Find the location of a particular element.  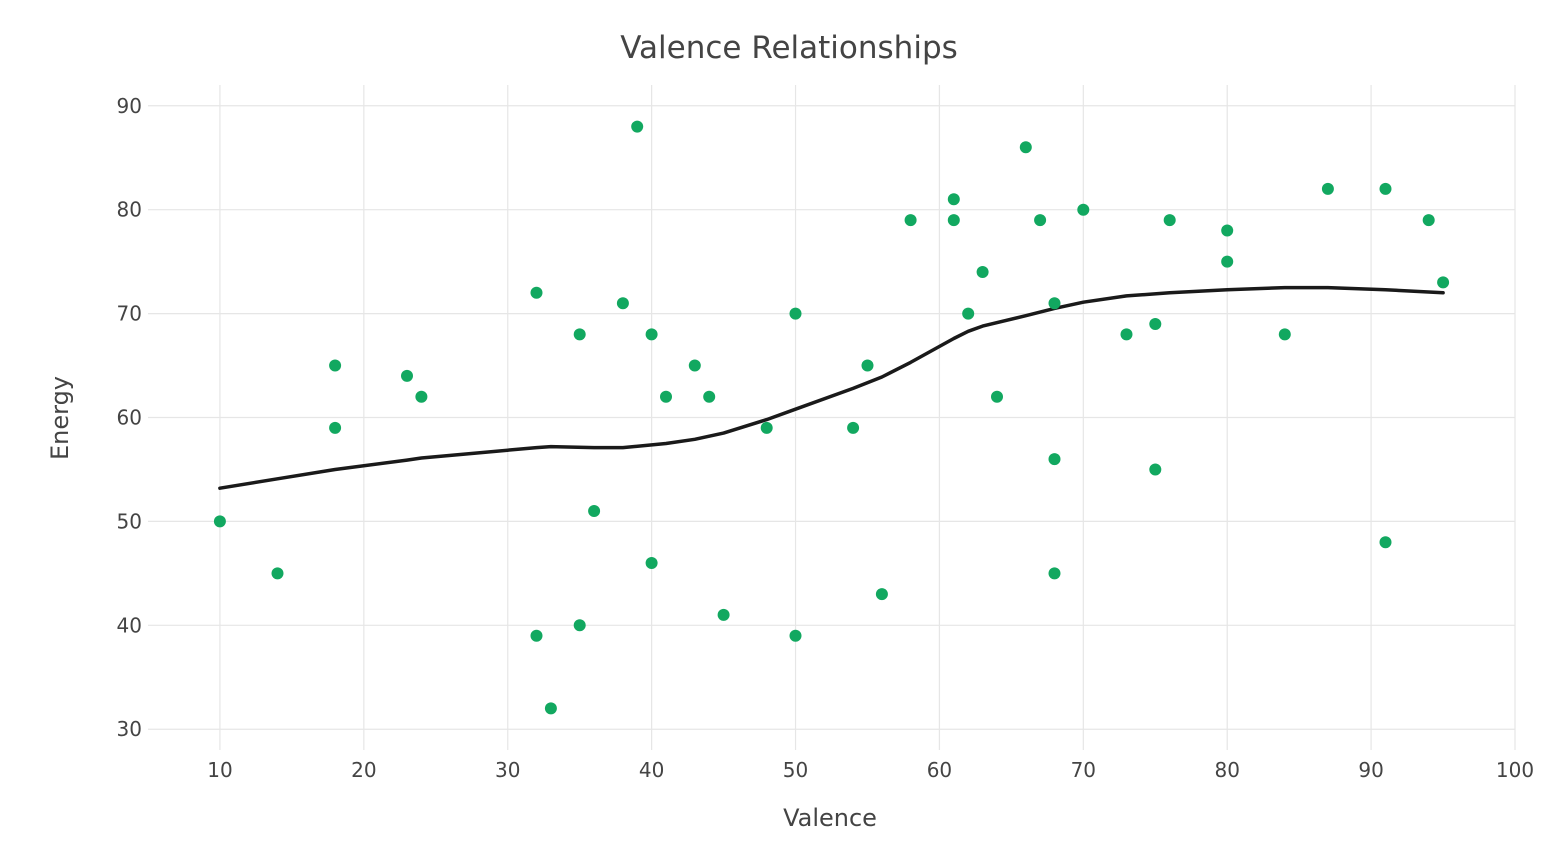

y-tick-label: 40 is located at coordinates (129, 625).